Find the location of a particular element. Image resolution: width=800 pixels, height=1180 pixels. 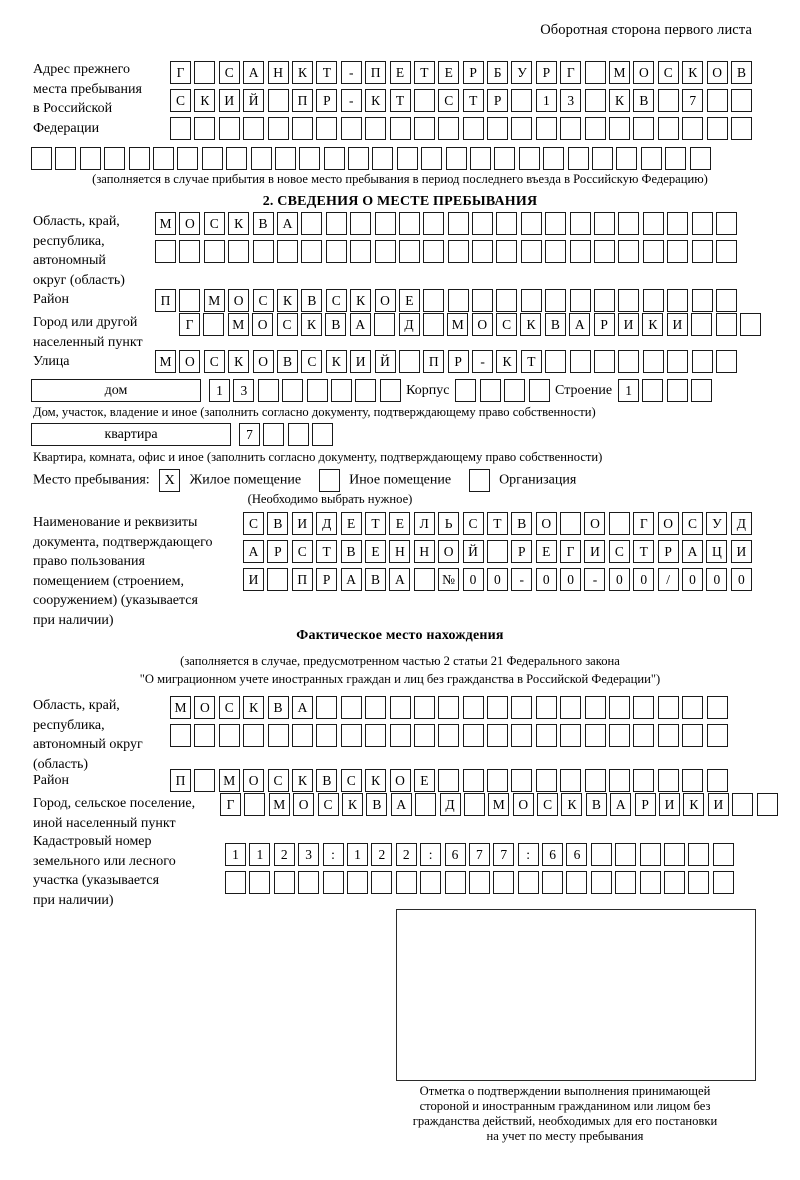

char-box-row: И П Р А В А № 0 0-0 0-0 0/0 0 0 is located at coordinates (499, 579).